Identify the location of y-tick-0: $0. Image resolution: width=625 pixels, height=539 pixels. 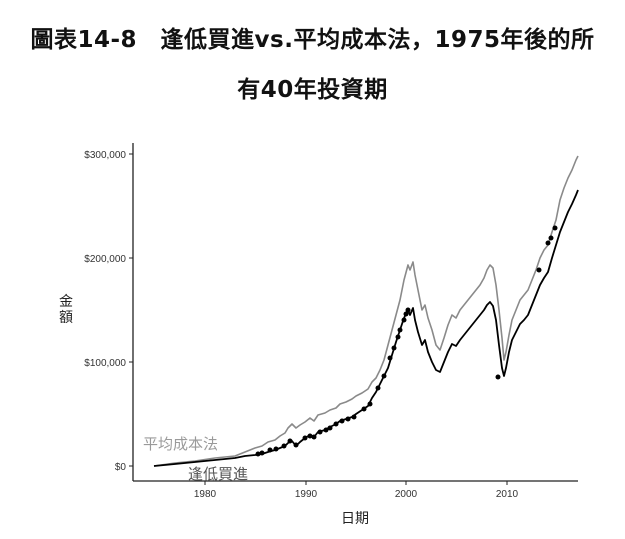
(121, 467).